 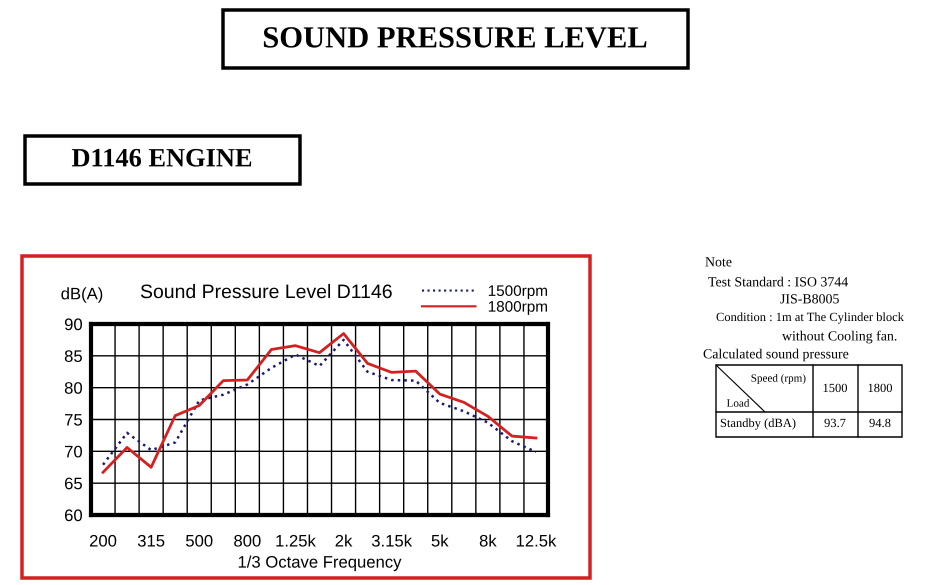 I want to click on y-tick-label: 60, so click(x=73, y=515).